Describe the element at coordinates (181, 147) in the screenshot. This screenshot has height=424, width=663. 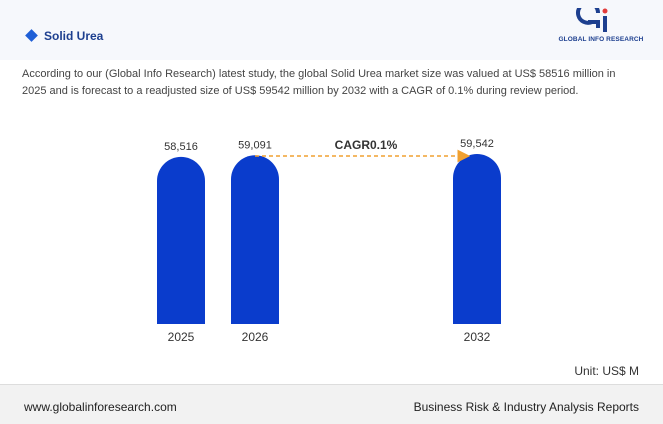
I see `value-label-2025: 58,516` at that location.